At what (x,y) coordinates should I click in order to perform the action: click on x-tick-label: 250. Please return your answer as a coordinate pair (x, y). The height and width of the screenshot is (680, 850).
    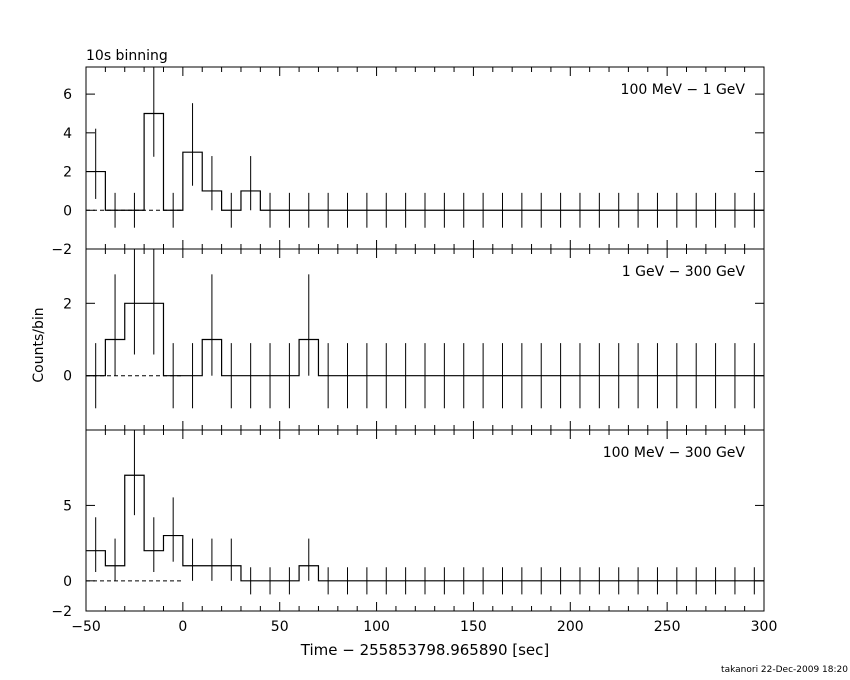
    Looking at the image, I should click on (667, 627).